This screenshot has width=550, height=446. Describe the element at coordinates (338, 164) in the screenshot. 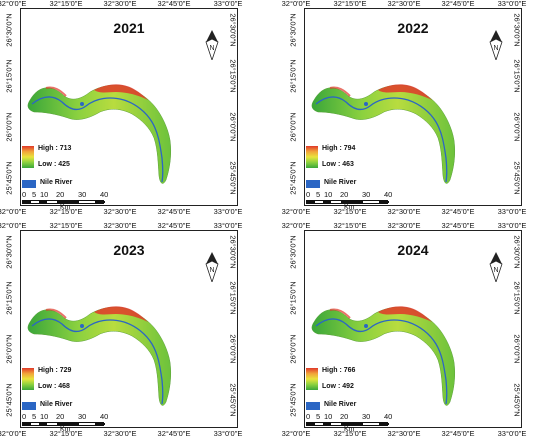

I see `legend-low-value: Low : 463` at that location.